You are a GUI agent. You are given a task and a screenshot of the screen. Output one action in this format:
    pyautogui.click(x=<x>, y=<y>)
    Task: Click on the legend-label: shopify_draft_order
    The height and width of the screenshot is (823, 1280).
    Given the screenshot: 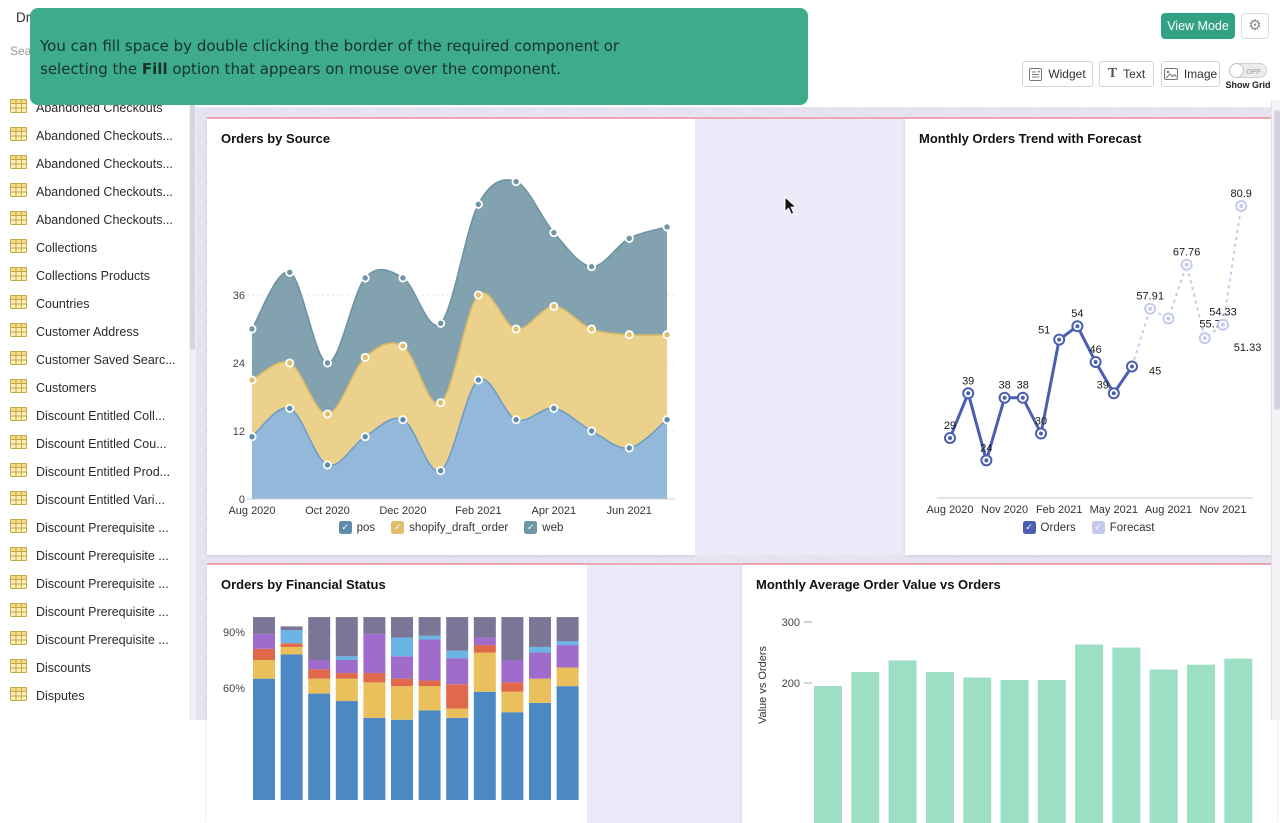 What is the action you would take?
    pyautogui.click(x=459, y=527)
    